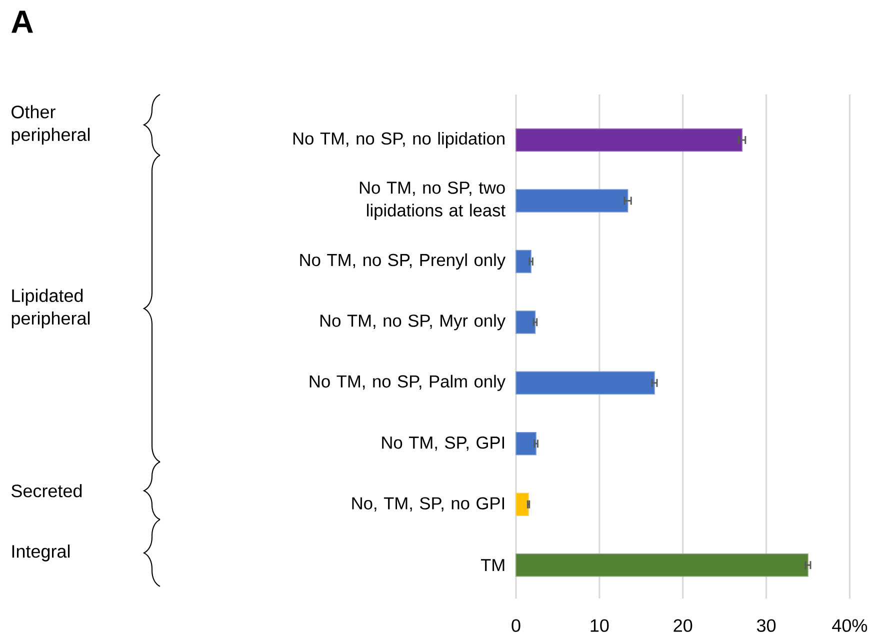 Image resolution: width=889 pixels, height=641 pixels. I want to click on text: Other peripheral, so click(51, 125).